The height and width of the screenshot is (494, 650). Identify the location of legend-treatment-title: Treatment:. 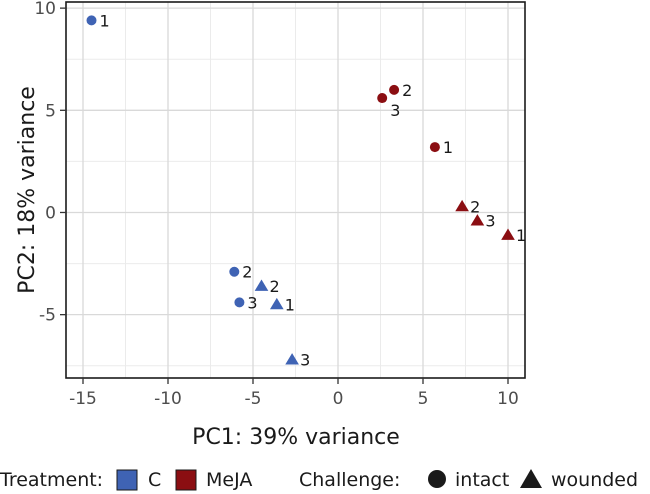
(51, 480).